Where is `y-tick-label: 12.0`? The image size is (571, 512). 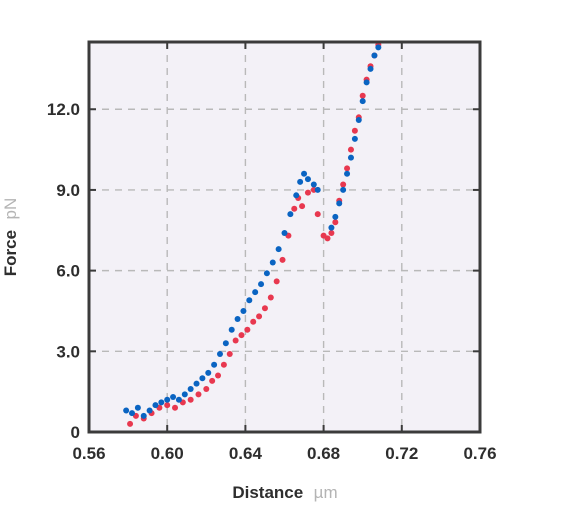 y-tick-label: 12.0 is located at coordinates (63, 109).